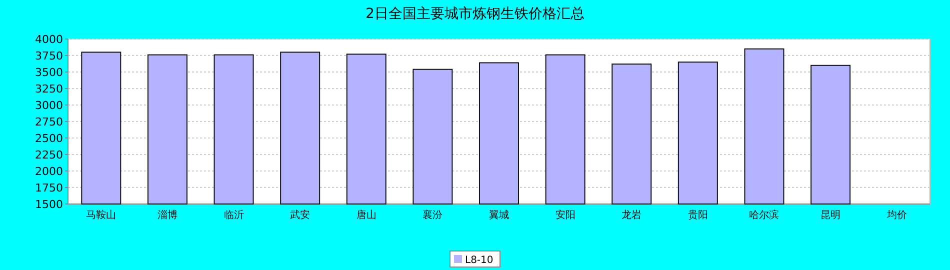 This screenshot has height=270, width=950. I want to click on y-tick-label: 4000, so click(49, 39).